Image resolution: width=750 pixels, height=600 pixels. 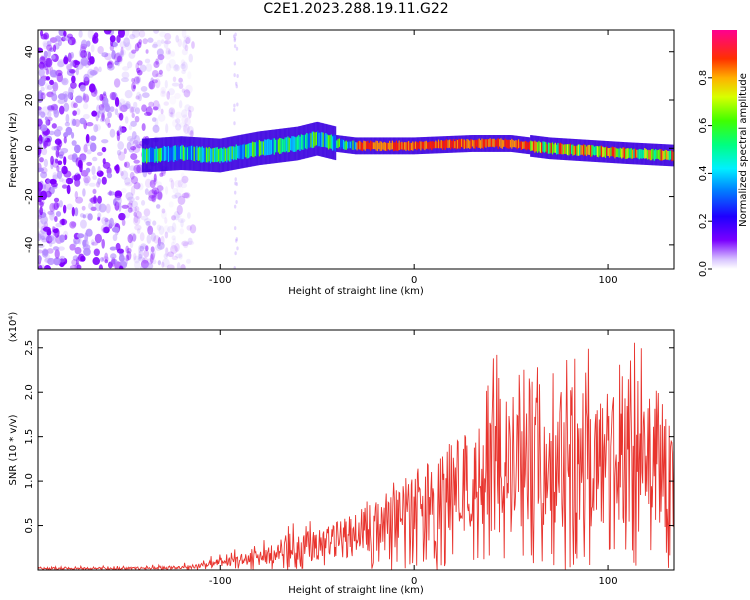 I want to click on chart-title: C2E1.2023.288.19.11.G22, so click(x=356, y=9).